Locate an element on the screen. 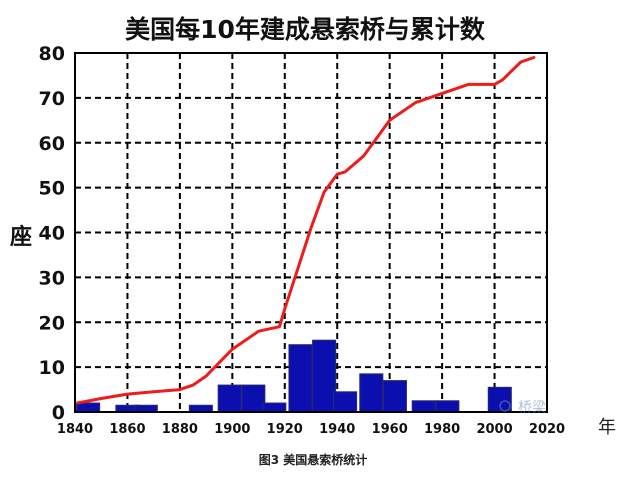  watermark: 桥梁 is located at coordinates (522, 408).